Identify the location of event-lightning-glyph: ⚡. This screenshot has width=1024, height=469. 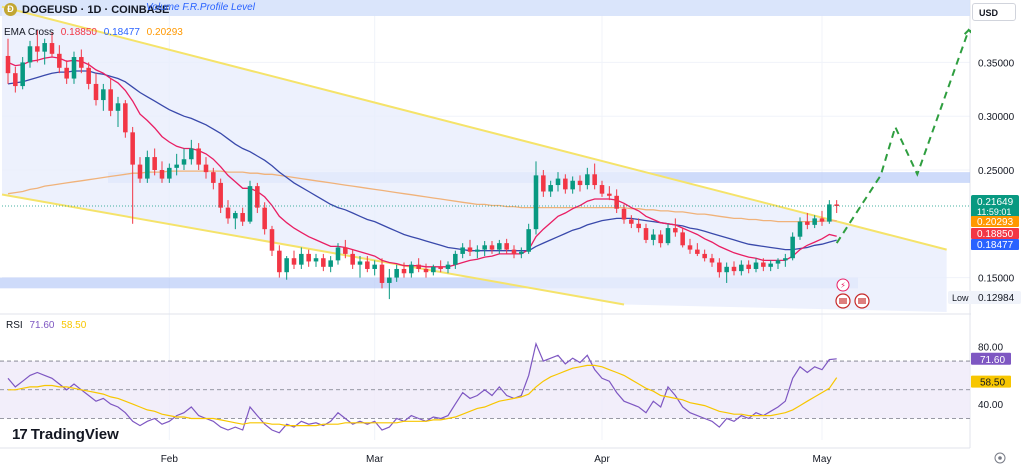
(843, 285).